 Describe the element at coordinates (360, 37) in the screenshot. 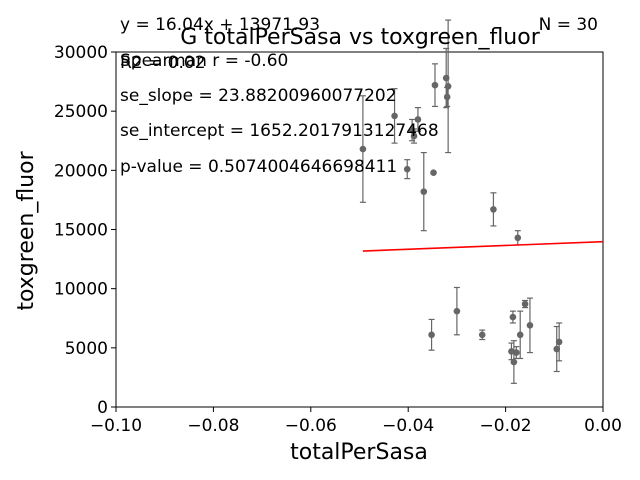

I see `chart-title: G totalPerSasa vs toxgreen_fluor` at that location.